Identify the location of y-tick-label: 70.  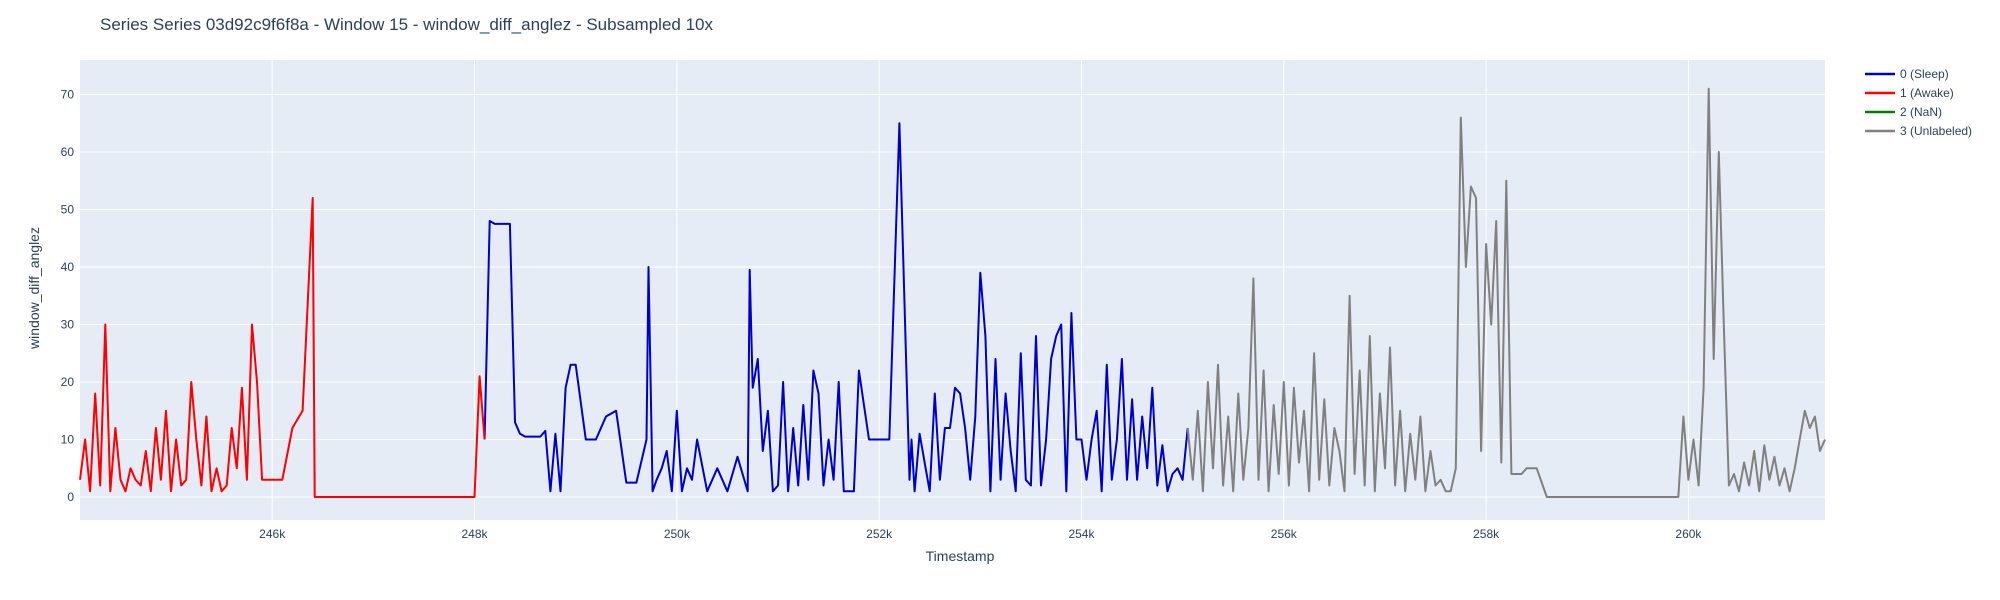
(68, 95).